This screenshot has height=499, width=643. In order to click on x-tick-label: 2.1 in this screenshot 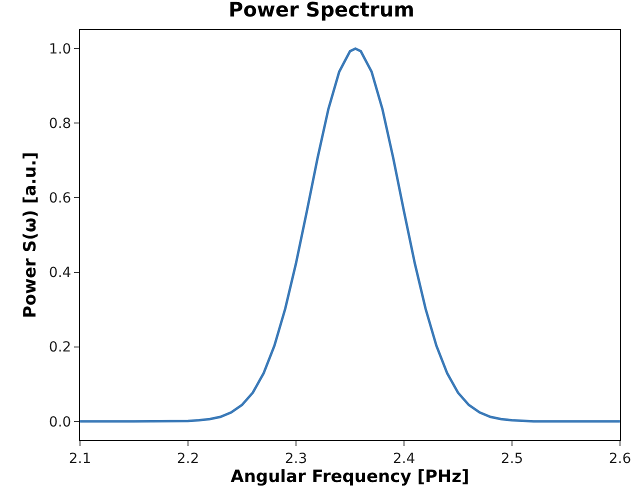, I will do `click(80, 458)`.